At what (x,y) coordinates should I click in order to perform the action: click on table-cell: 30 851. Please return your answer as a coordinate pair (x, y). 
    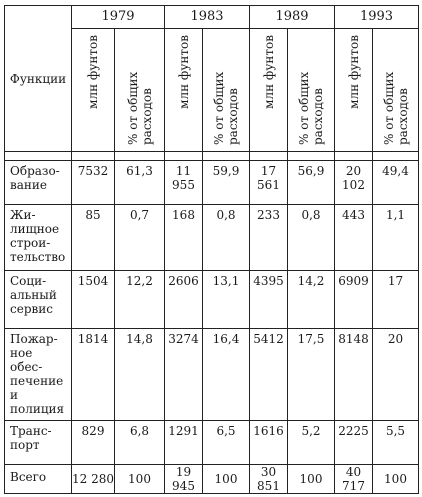
    Looking at the image, I should click on (268, 479).